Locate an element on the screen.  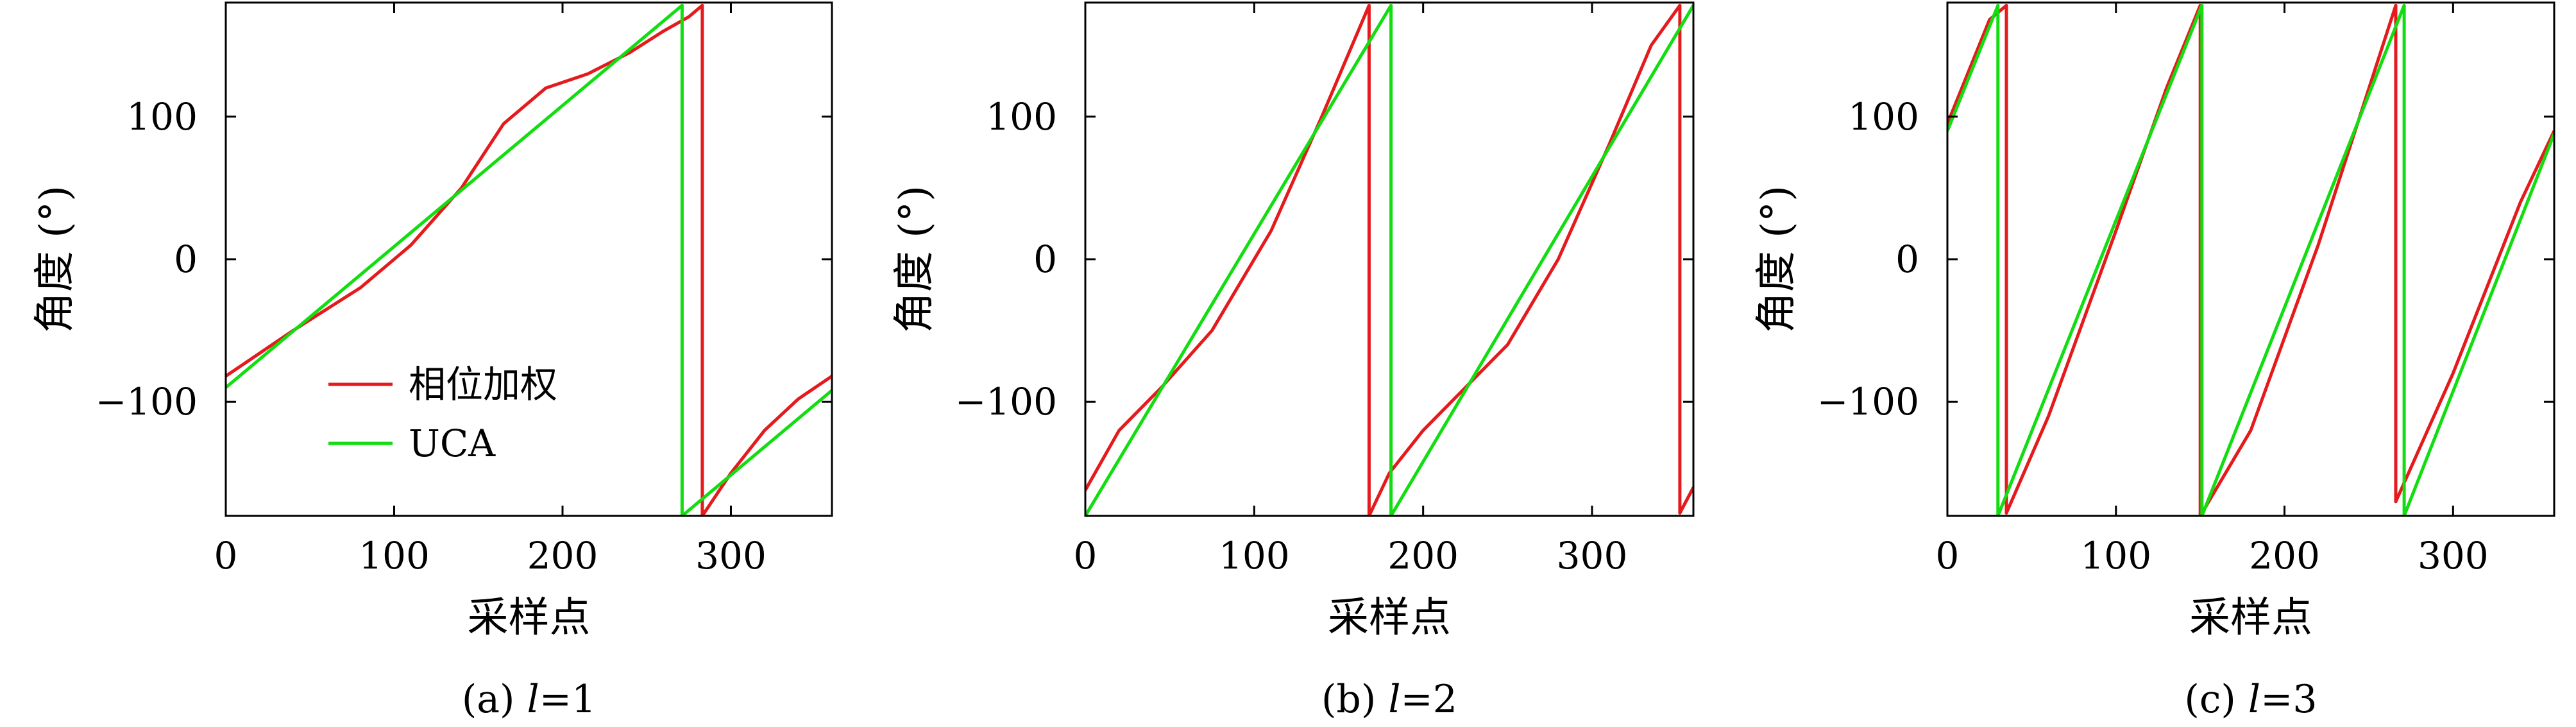
caption-value: =3 is located at coordinates (2288, 699).